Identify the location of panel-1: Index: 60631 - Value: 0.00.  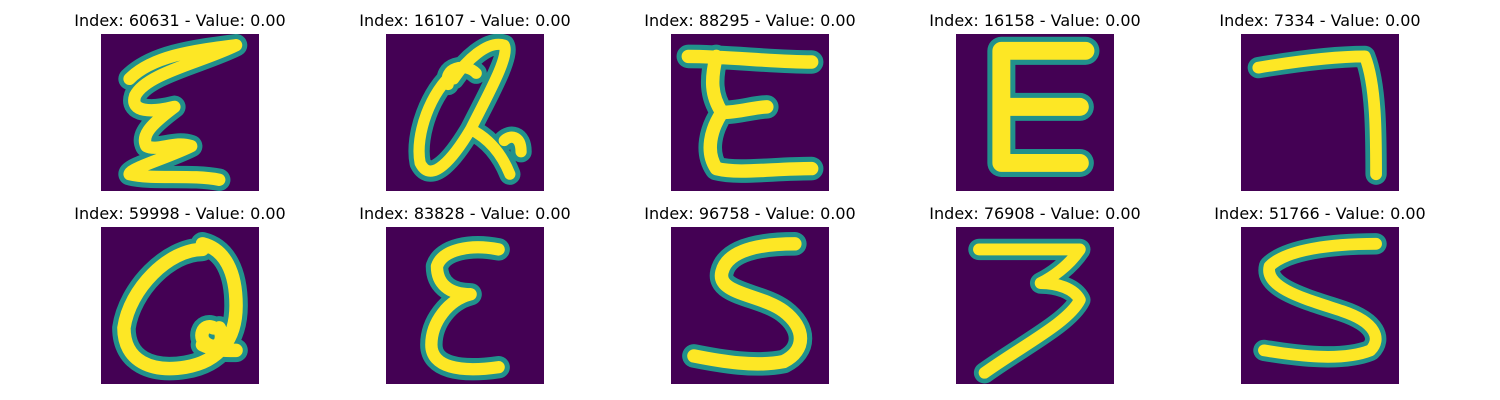
(180, 102).